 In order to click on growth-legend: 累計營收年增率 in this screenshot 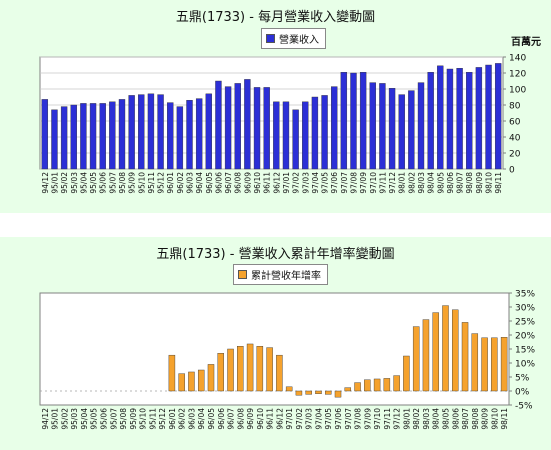, I will do `click(280, 274)`.